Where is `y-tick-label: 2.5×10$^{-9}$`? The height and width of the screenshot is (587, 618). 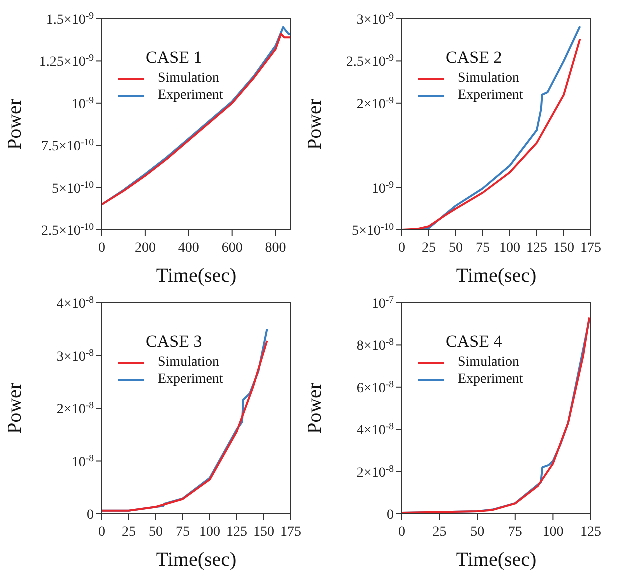
y-tick-label: 2.5×10$^{-9}$ is located at coordinates (370, 61).